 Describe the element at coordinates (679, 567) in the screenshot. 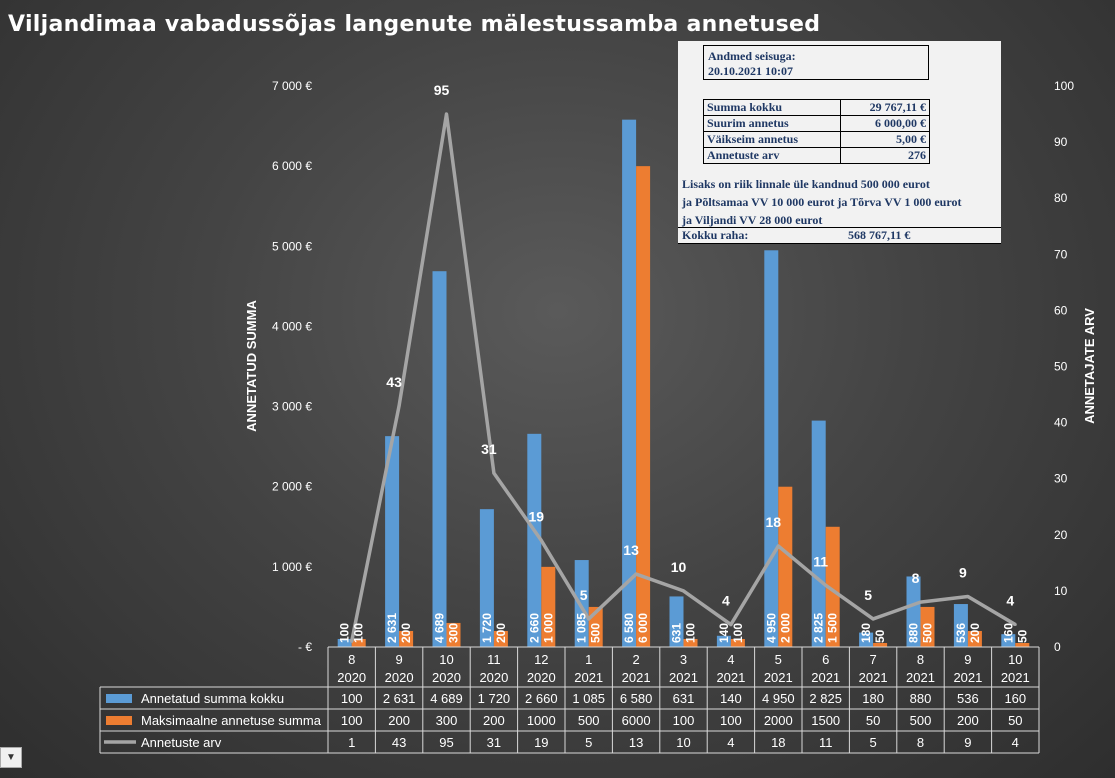

I see `line-data-label: 10` at that location.